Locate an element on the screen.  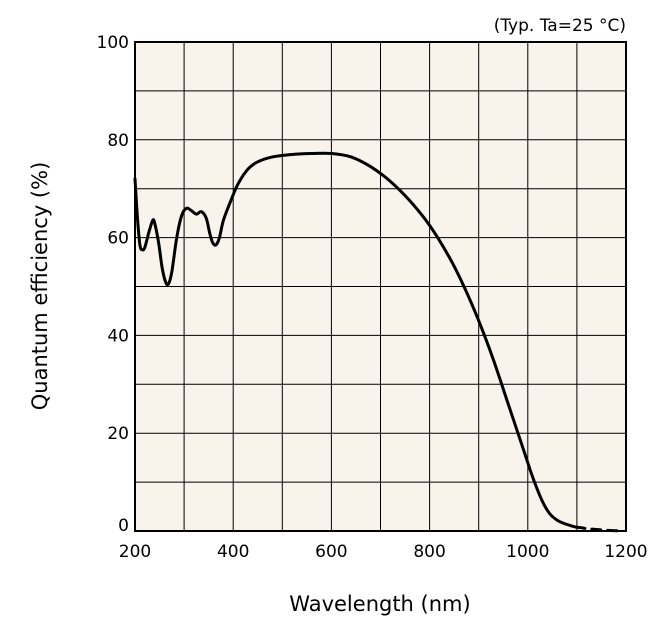
y-tick-label: 20 is located at coordinates (118, 434).